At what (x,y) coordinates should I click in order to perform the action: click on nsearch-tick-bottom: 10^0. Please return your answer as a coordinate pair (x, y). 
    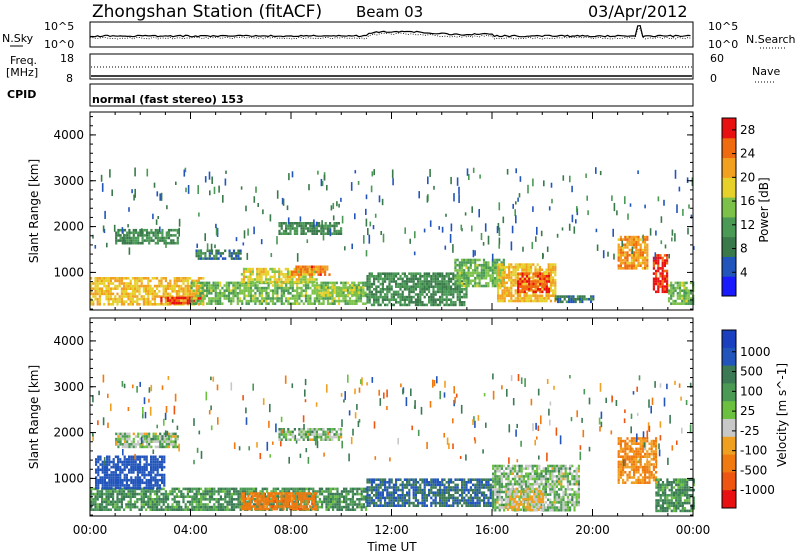
    Looking at the image, I should click on (723, 44).